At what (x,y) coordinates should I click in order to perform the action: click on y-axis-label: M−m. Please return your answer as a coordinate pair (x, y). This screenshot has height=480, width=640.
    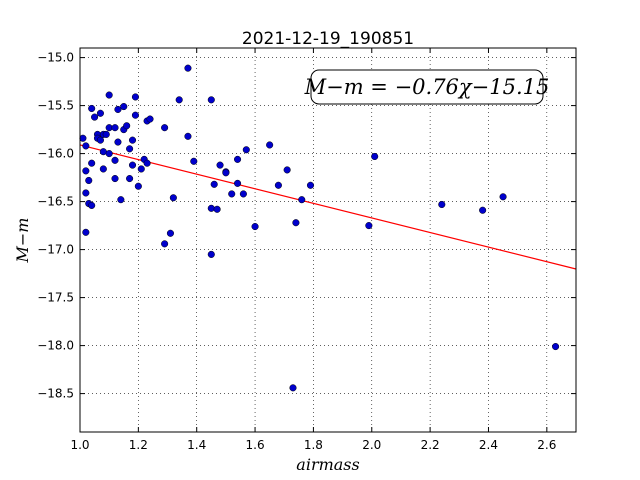
    Looking at the image, I should click on (22, 241).